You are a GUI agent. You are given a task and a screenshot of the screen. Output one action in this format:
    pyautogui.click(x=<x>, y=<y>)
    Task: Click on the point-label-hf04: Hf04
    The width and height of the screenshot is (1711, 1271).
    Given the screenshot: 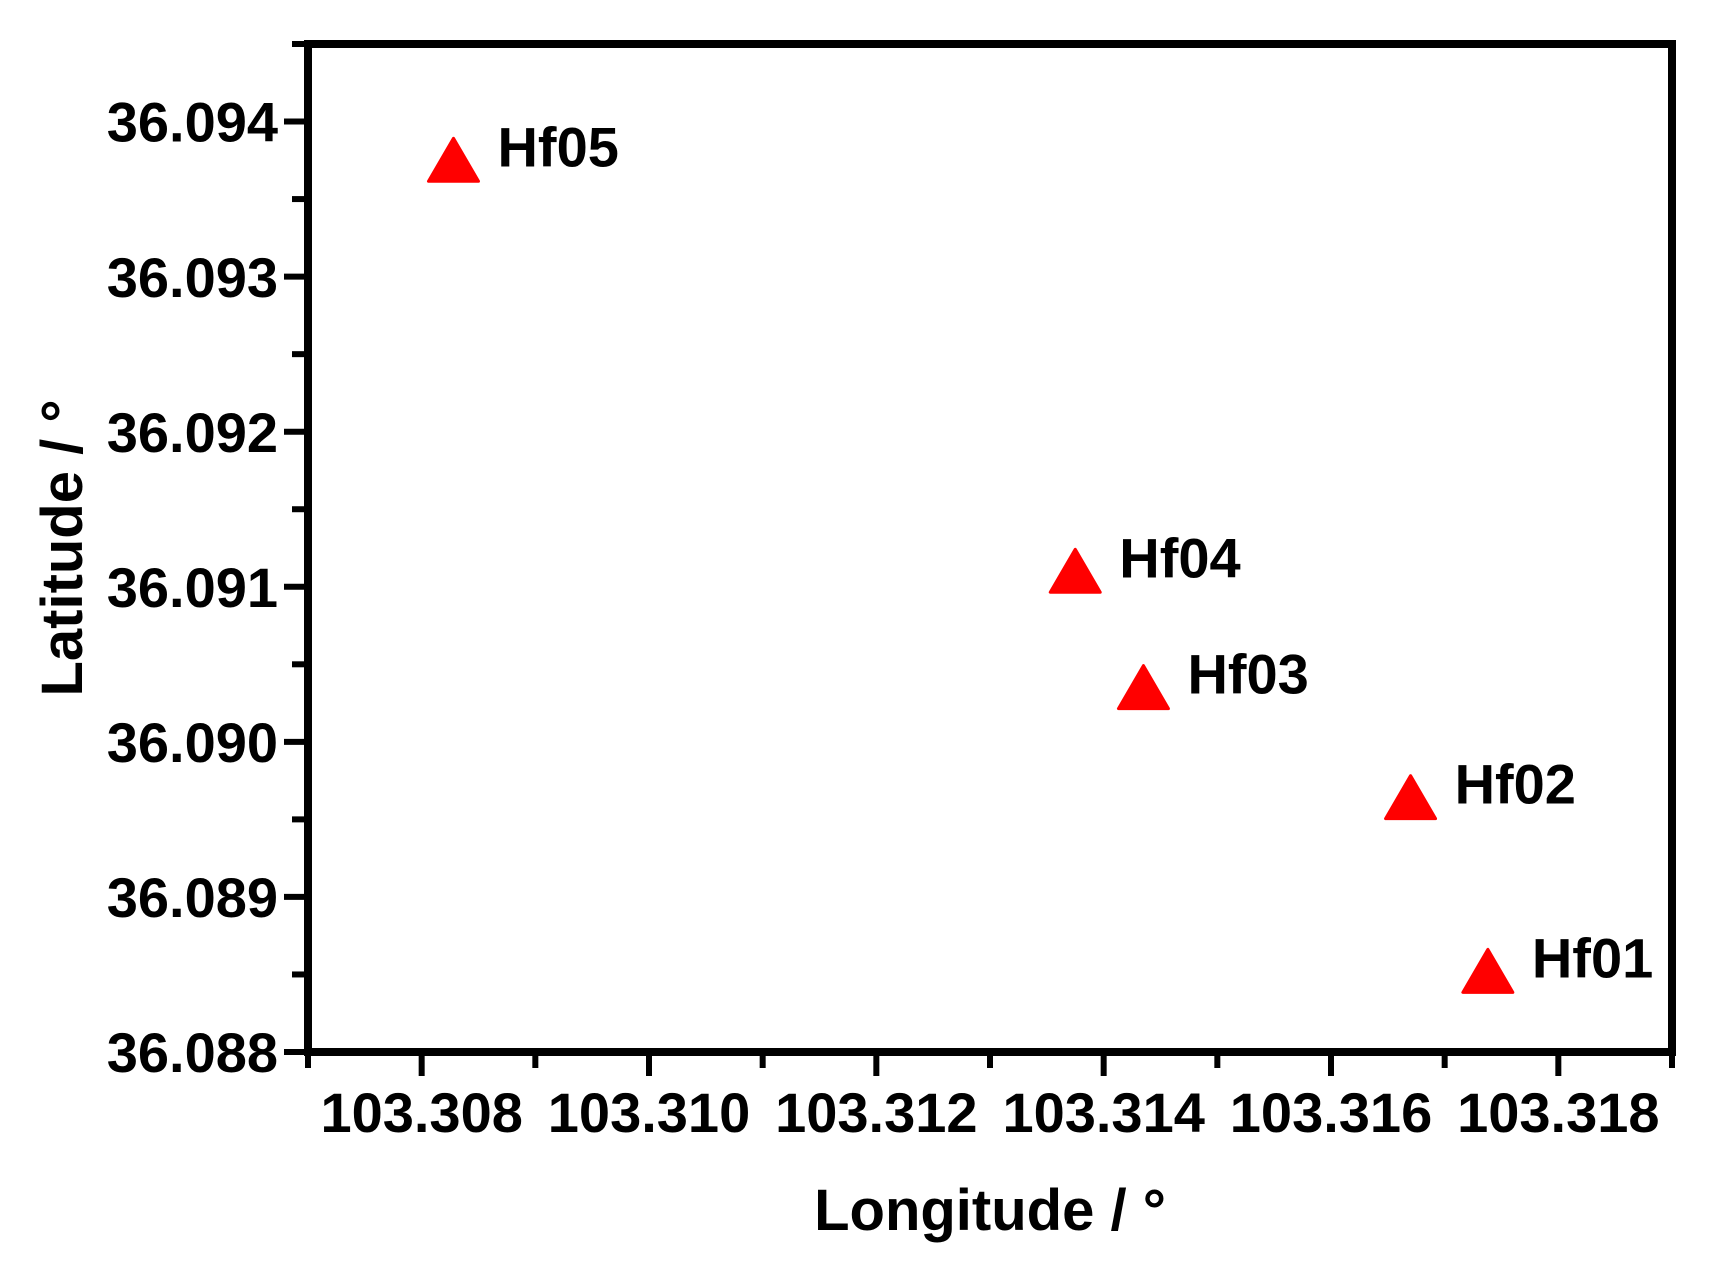 What is the action you would take?
    pyautogui.click(x=1179, y=557)
    